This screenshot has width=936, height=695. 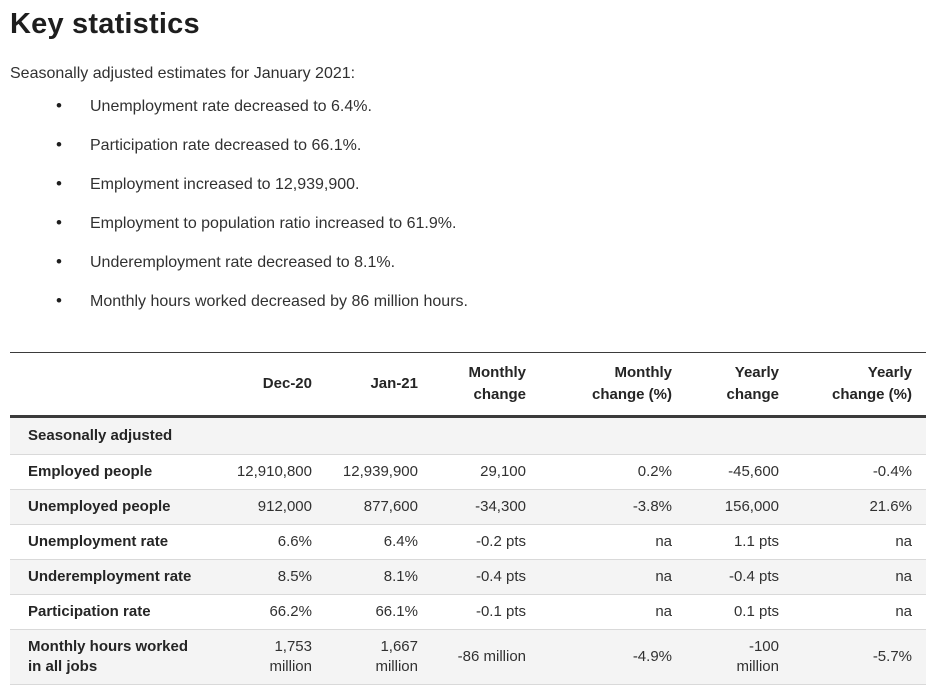 I want to click on cell-dec-20: 12,910,800, so click(x=274, y=471).